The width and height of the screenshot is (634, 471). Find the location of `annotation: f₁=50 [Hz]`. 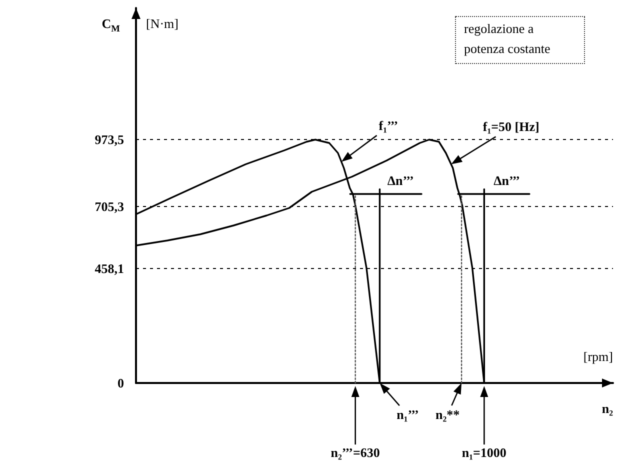

annotation: f₁=50 [Hz] is located at coordinates (511, 126).